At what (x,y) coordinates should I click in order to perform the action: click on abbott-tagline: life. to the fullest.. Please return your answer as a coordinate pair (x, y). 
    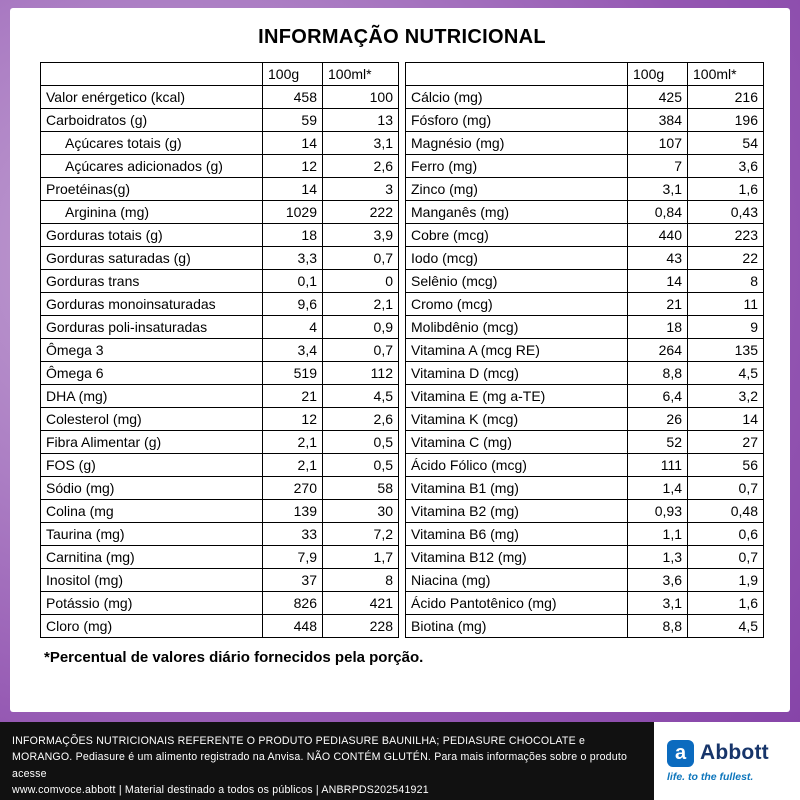
    Looking at the image, I should click on (710, 776).